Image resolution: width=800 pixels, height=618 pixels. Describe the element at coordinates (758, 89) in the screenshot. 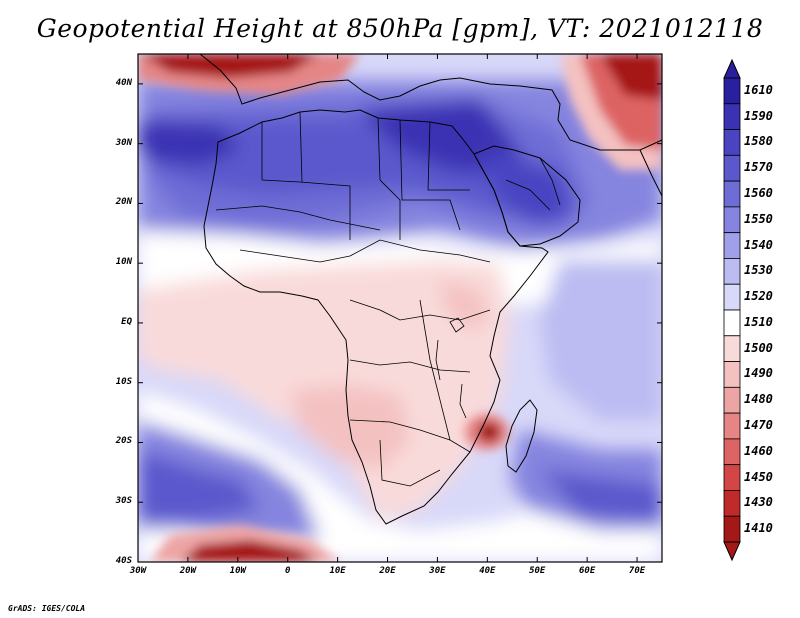

I see `colorbar-label: 1610` at that location.